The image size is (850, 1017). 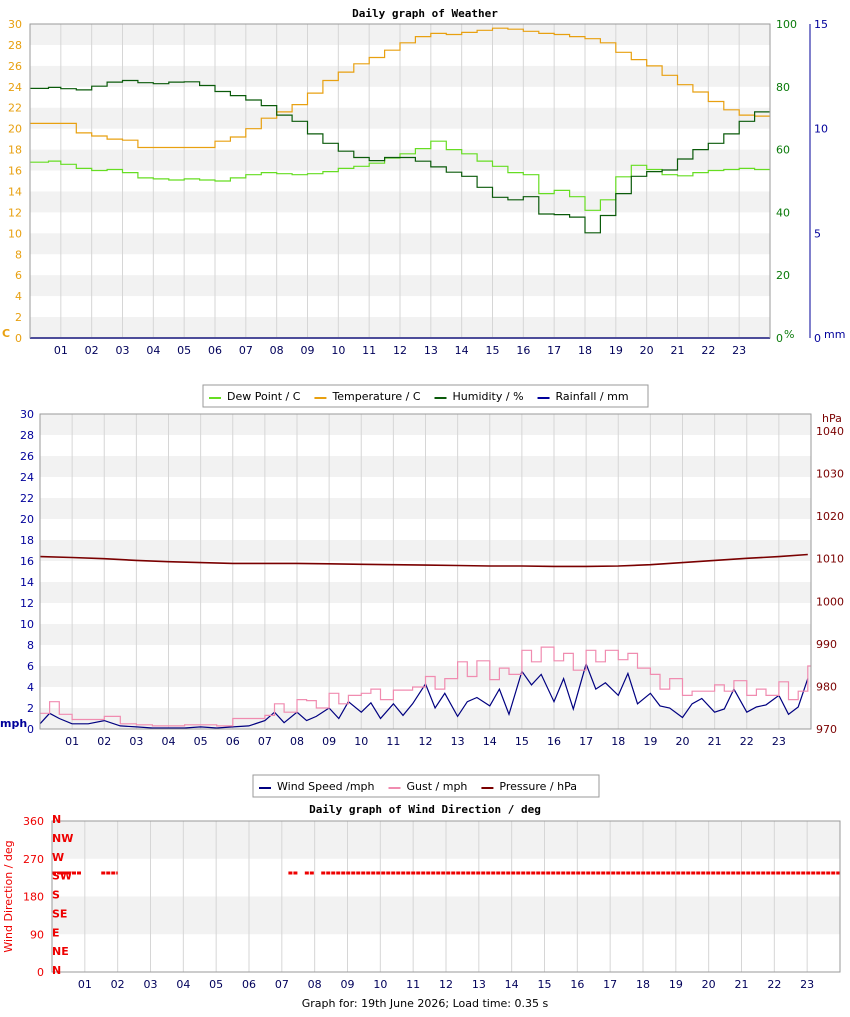 What do you see at coordinates (30, 729) in the screenshot?
I see `wind-y-left-tick: 0` at bounding box center [30, 729].